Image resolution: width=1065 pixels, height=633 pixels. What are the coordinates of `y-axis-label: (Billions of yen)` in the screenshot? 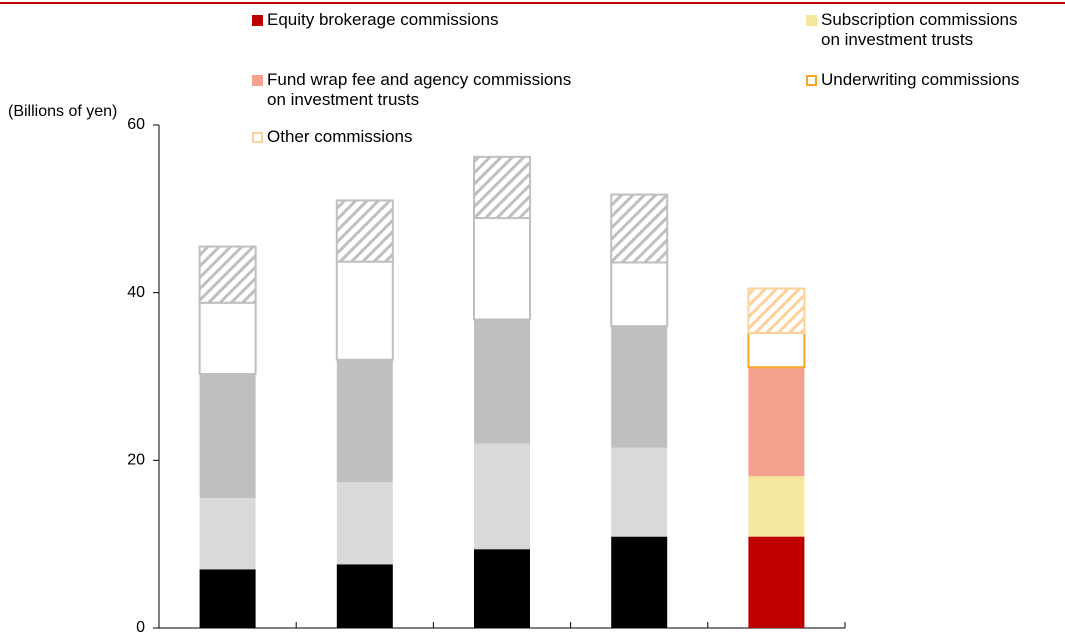 It's located at (62, 111).